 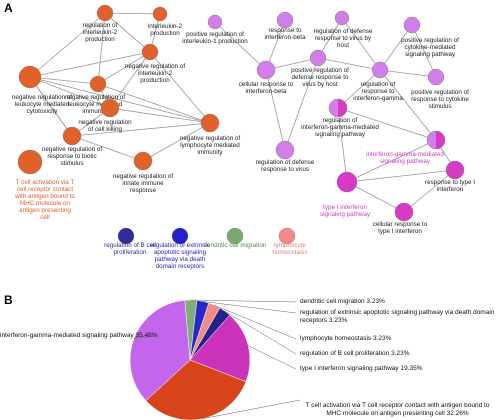 What do you see at coordinates (100, 32) in the screenshot?
I see `node-label: regulation of interleukin-2 production` at bounding box center [100, 32].